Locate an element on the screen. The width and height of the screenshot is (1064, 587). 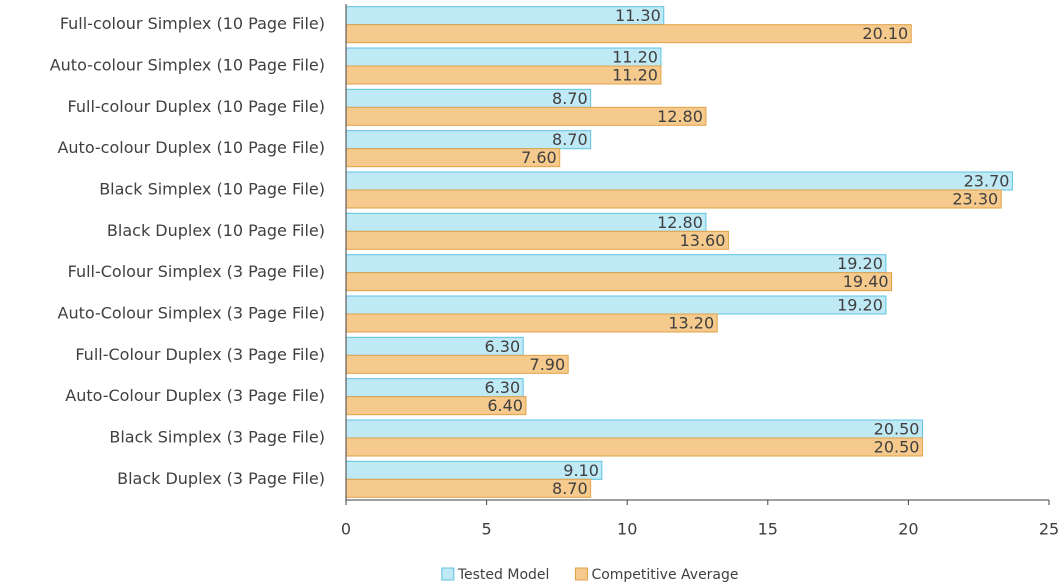
legend-label: Tested Model is located at coordinates (503, 575).